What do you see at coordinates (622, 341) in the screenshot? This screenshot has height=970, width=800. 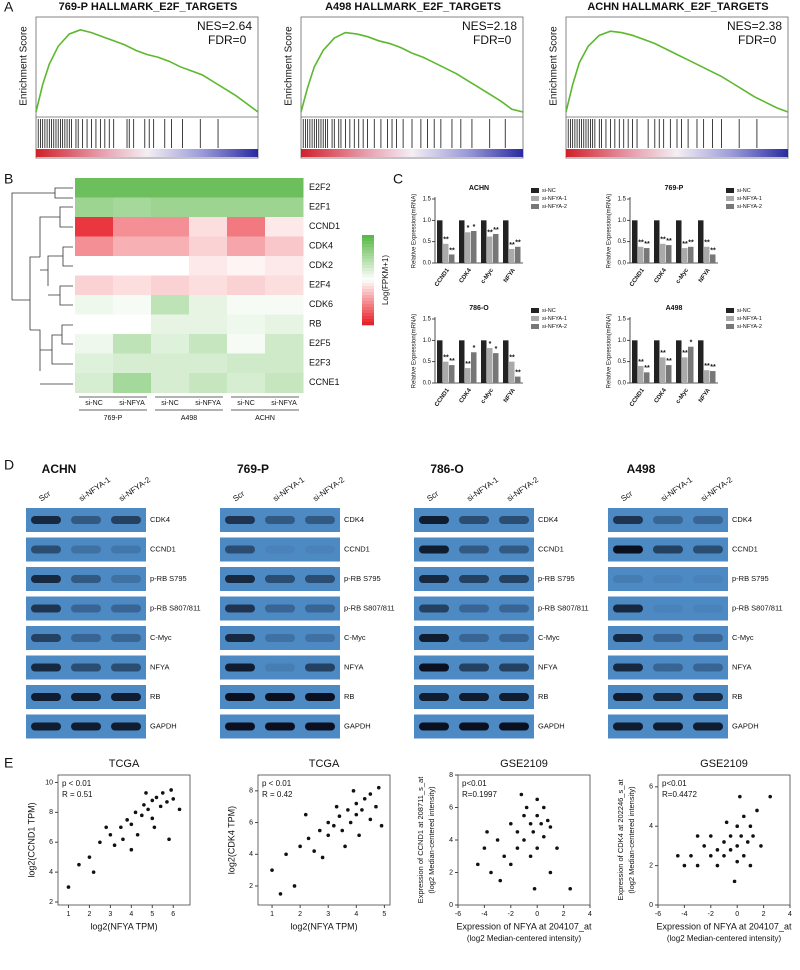 I see `y-tick-label: 1.0` at bounding box center [622, 341].